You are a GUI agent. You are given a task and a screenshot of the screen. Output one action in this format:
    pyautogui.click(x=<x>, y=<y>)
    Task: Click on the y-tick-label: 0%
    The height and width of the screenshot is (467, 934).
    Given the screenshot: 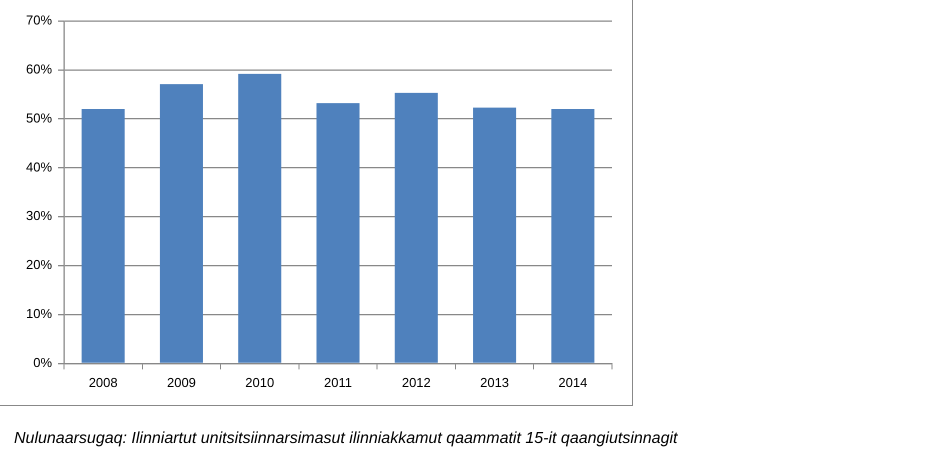 What is the action you would take?
    pyautogui.click(x=42, y=362)
    